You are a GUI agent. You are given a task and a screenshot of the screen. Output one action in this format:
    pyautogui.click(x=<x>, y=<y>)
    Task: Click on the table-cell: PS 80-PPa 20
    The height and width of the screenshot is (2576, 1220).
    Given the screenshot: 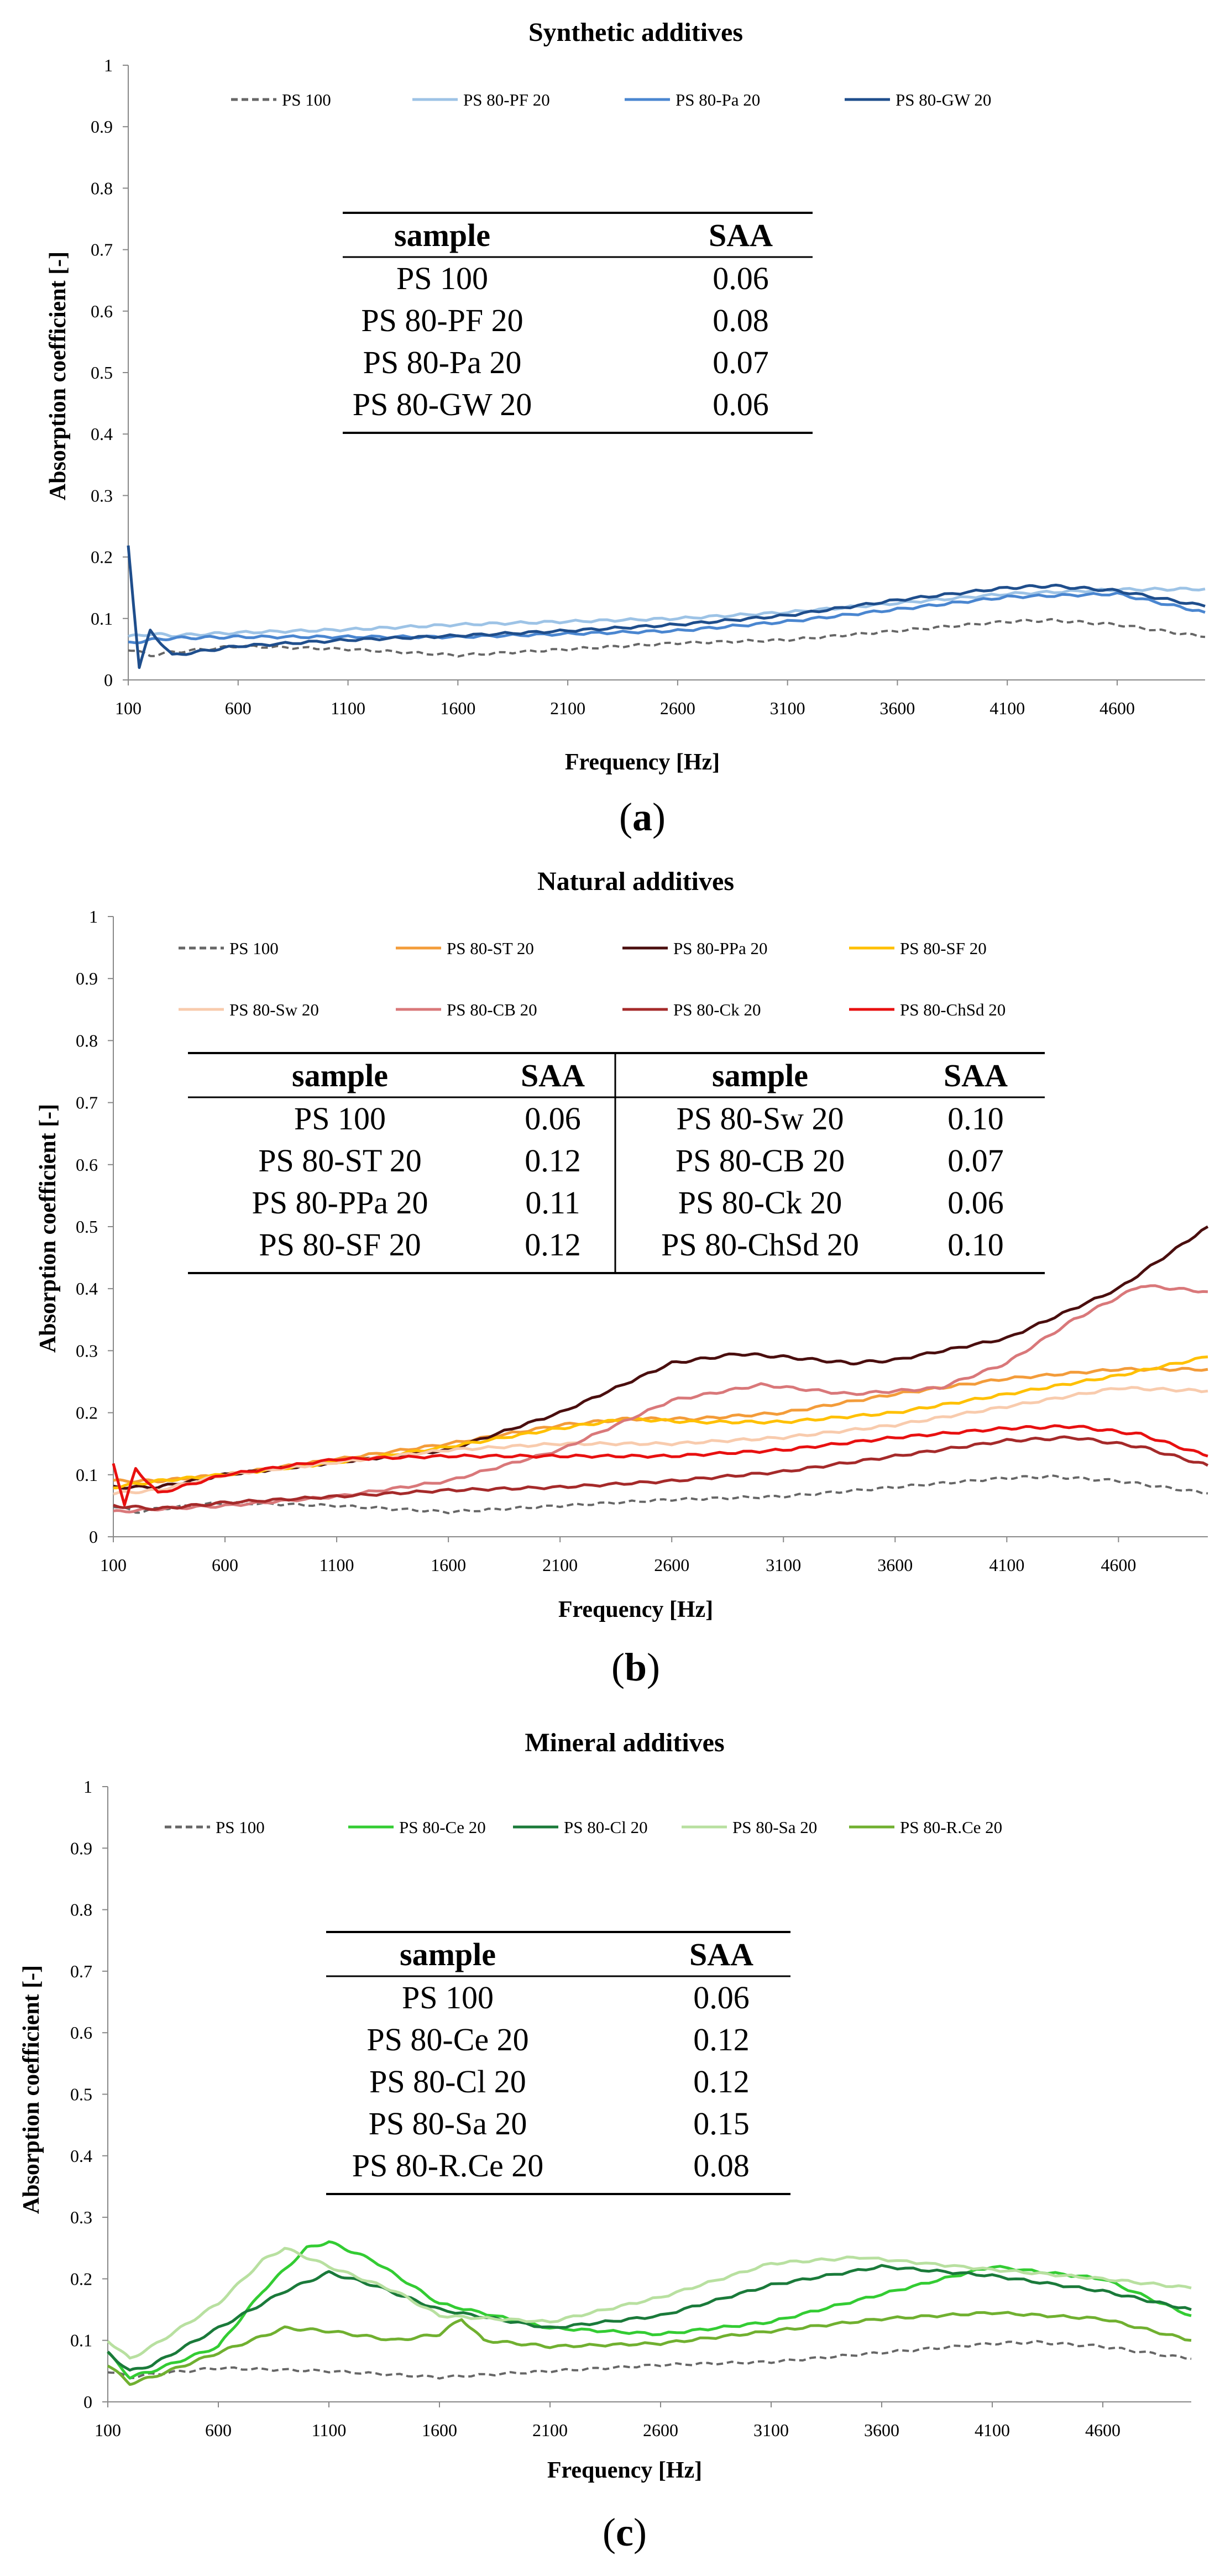 What is the action you would take?
    pyautogui.click(x=340, y=1203)
    